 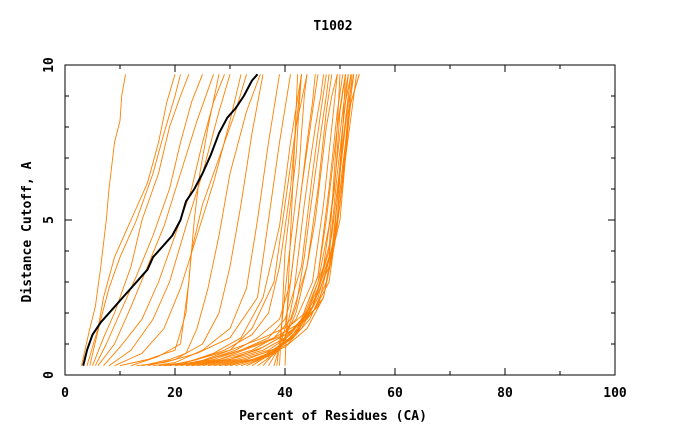 What do you see at coordinates (285, 393) in the screenshot?
I see `x-tick-label: 40` at bounding box center [285, 393].